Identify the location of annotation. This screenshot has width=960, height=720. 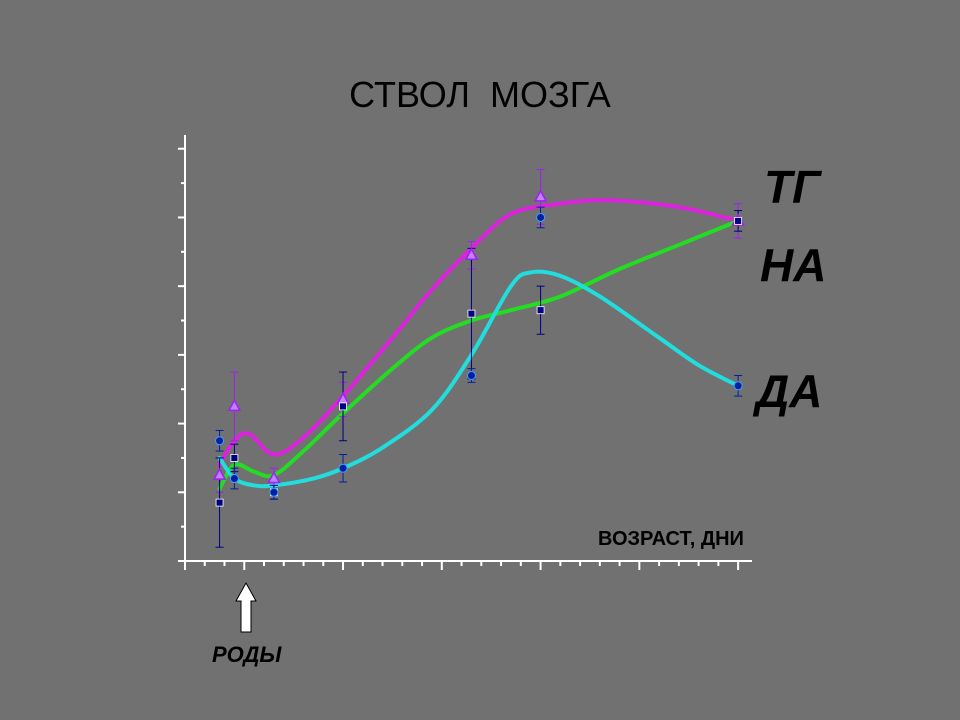
(246, 607).